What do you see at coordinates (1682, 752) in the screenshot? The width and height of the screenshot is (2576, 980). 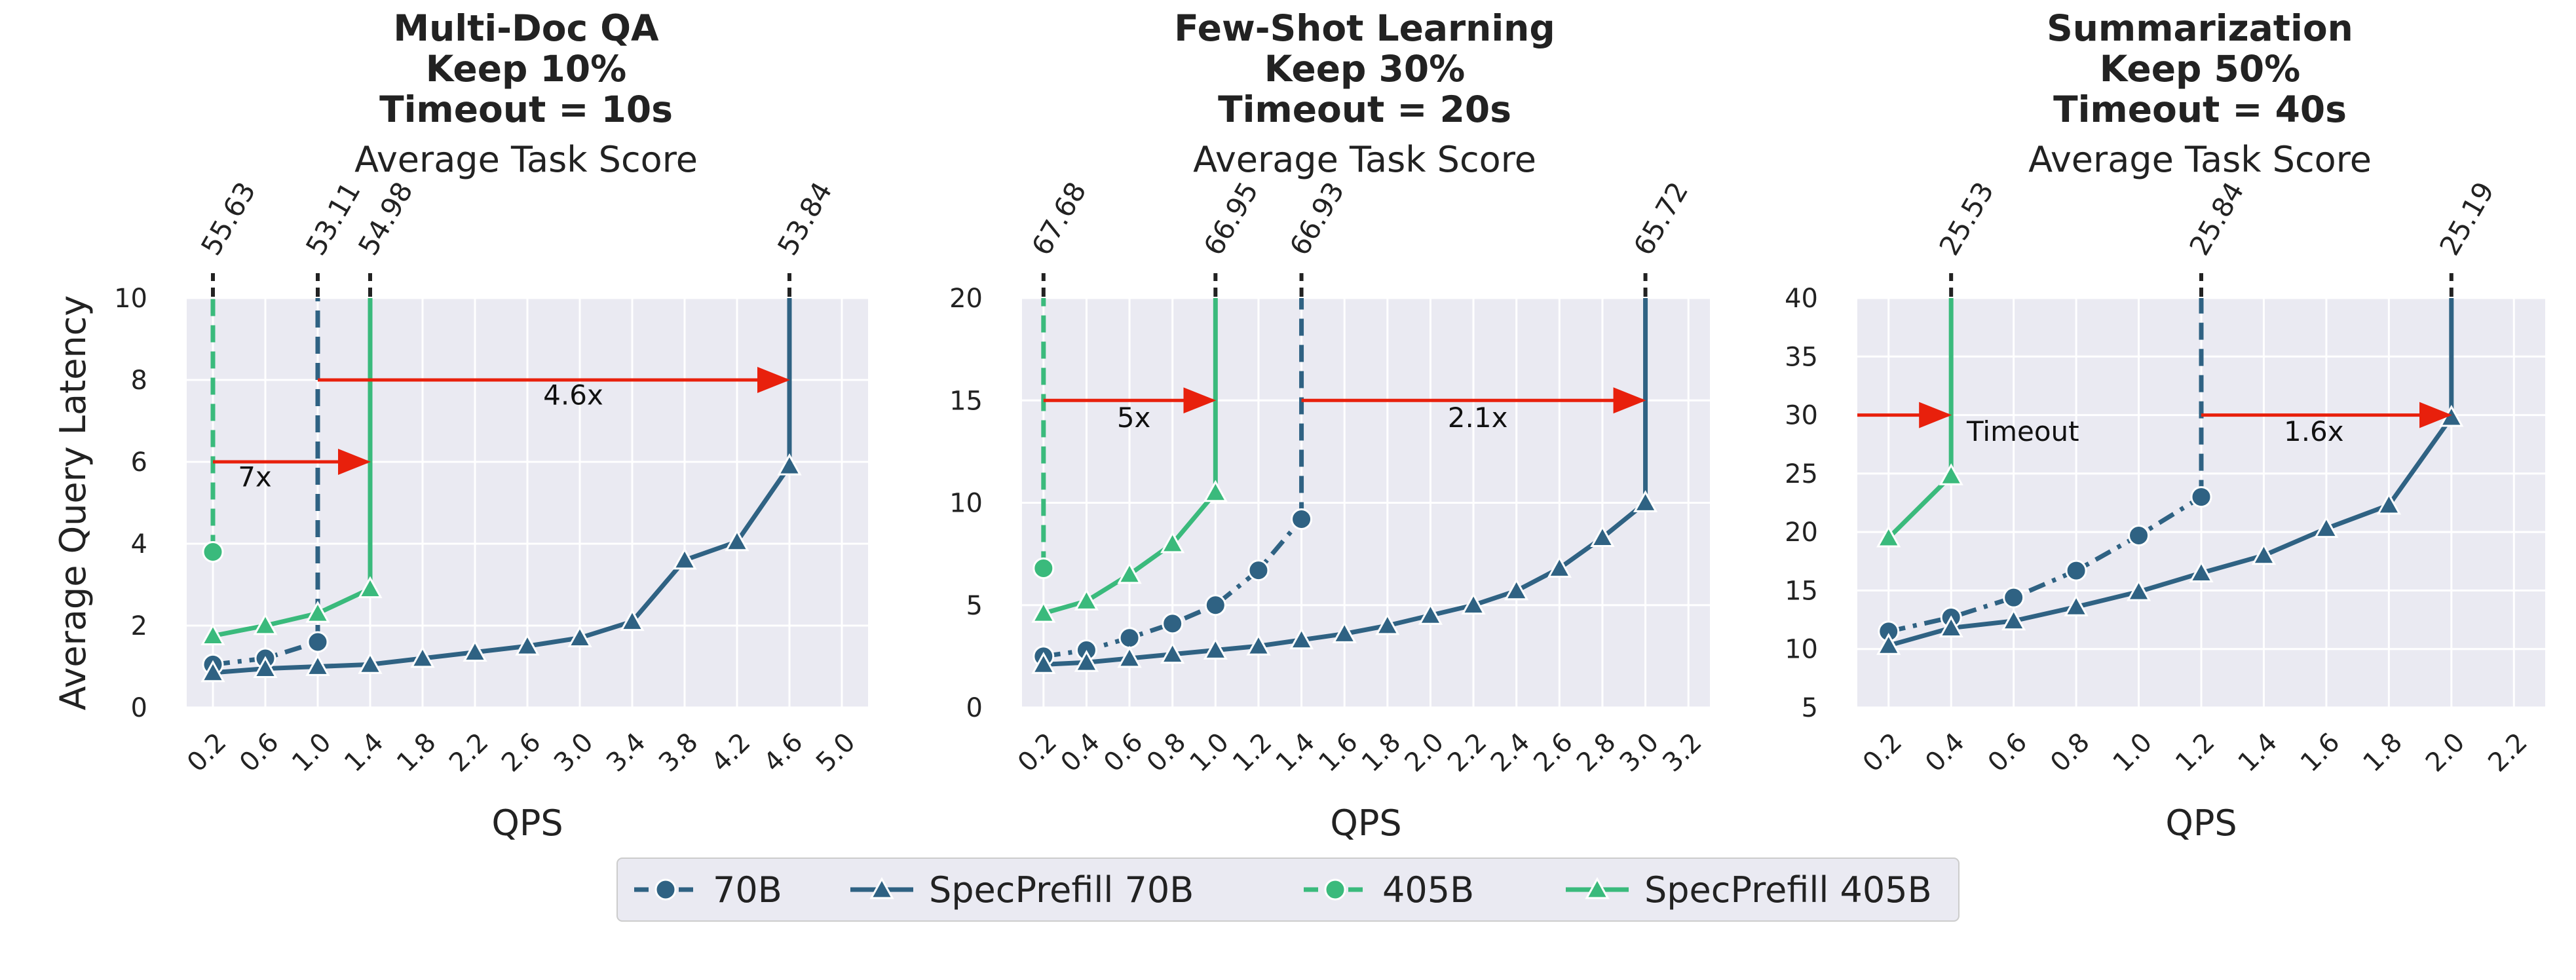 I see `x-tick-label: 3.2` at bounding box center [1682, 752].